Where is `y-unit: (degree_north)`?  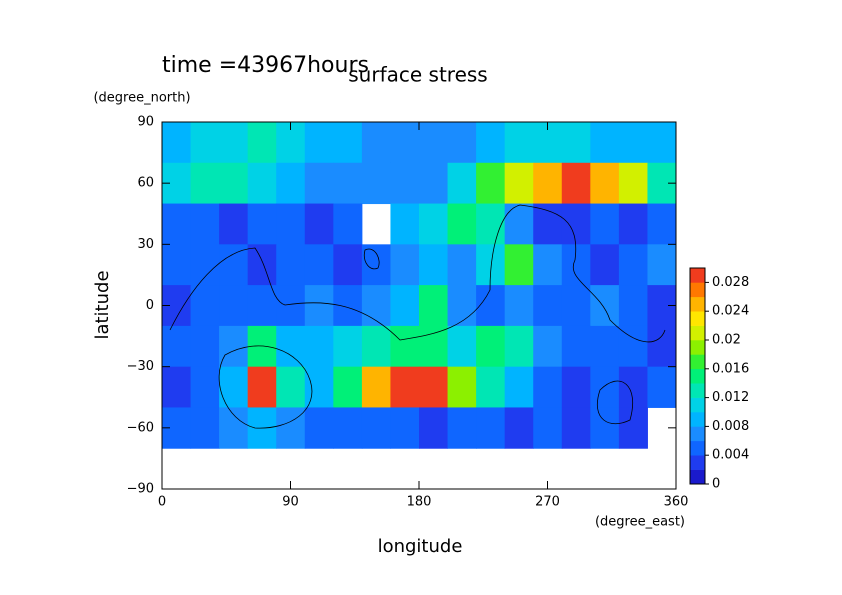 y-unit: (degree_north) is located at coordinates (141, 98).